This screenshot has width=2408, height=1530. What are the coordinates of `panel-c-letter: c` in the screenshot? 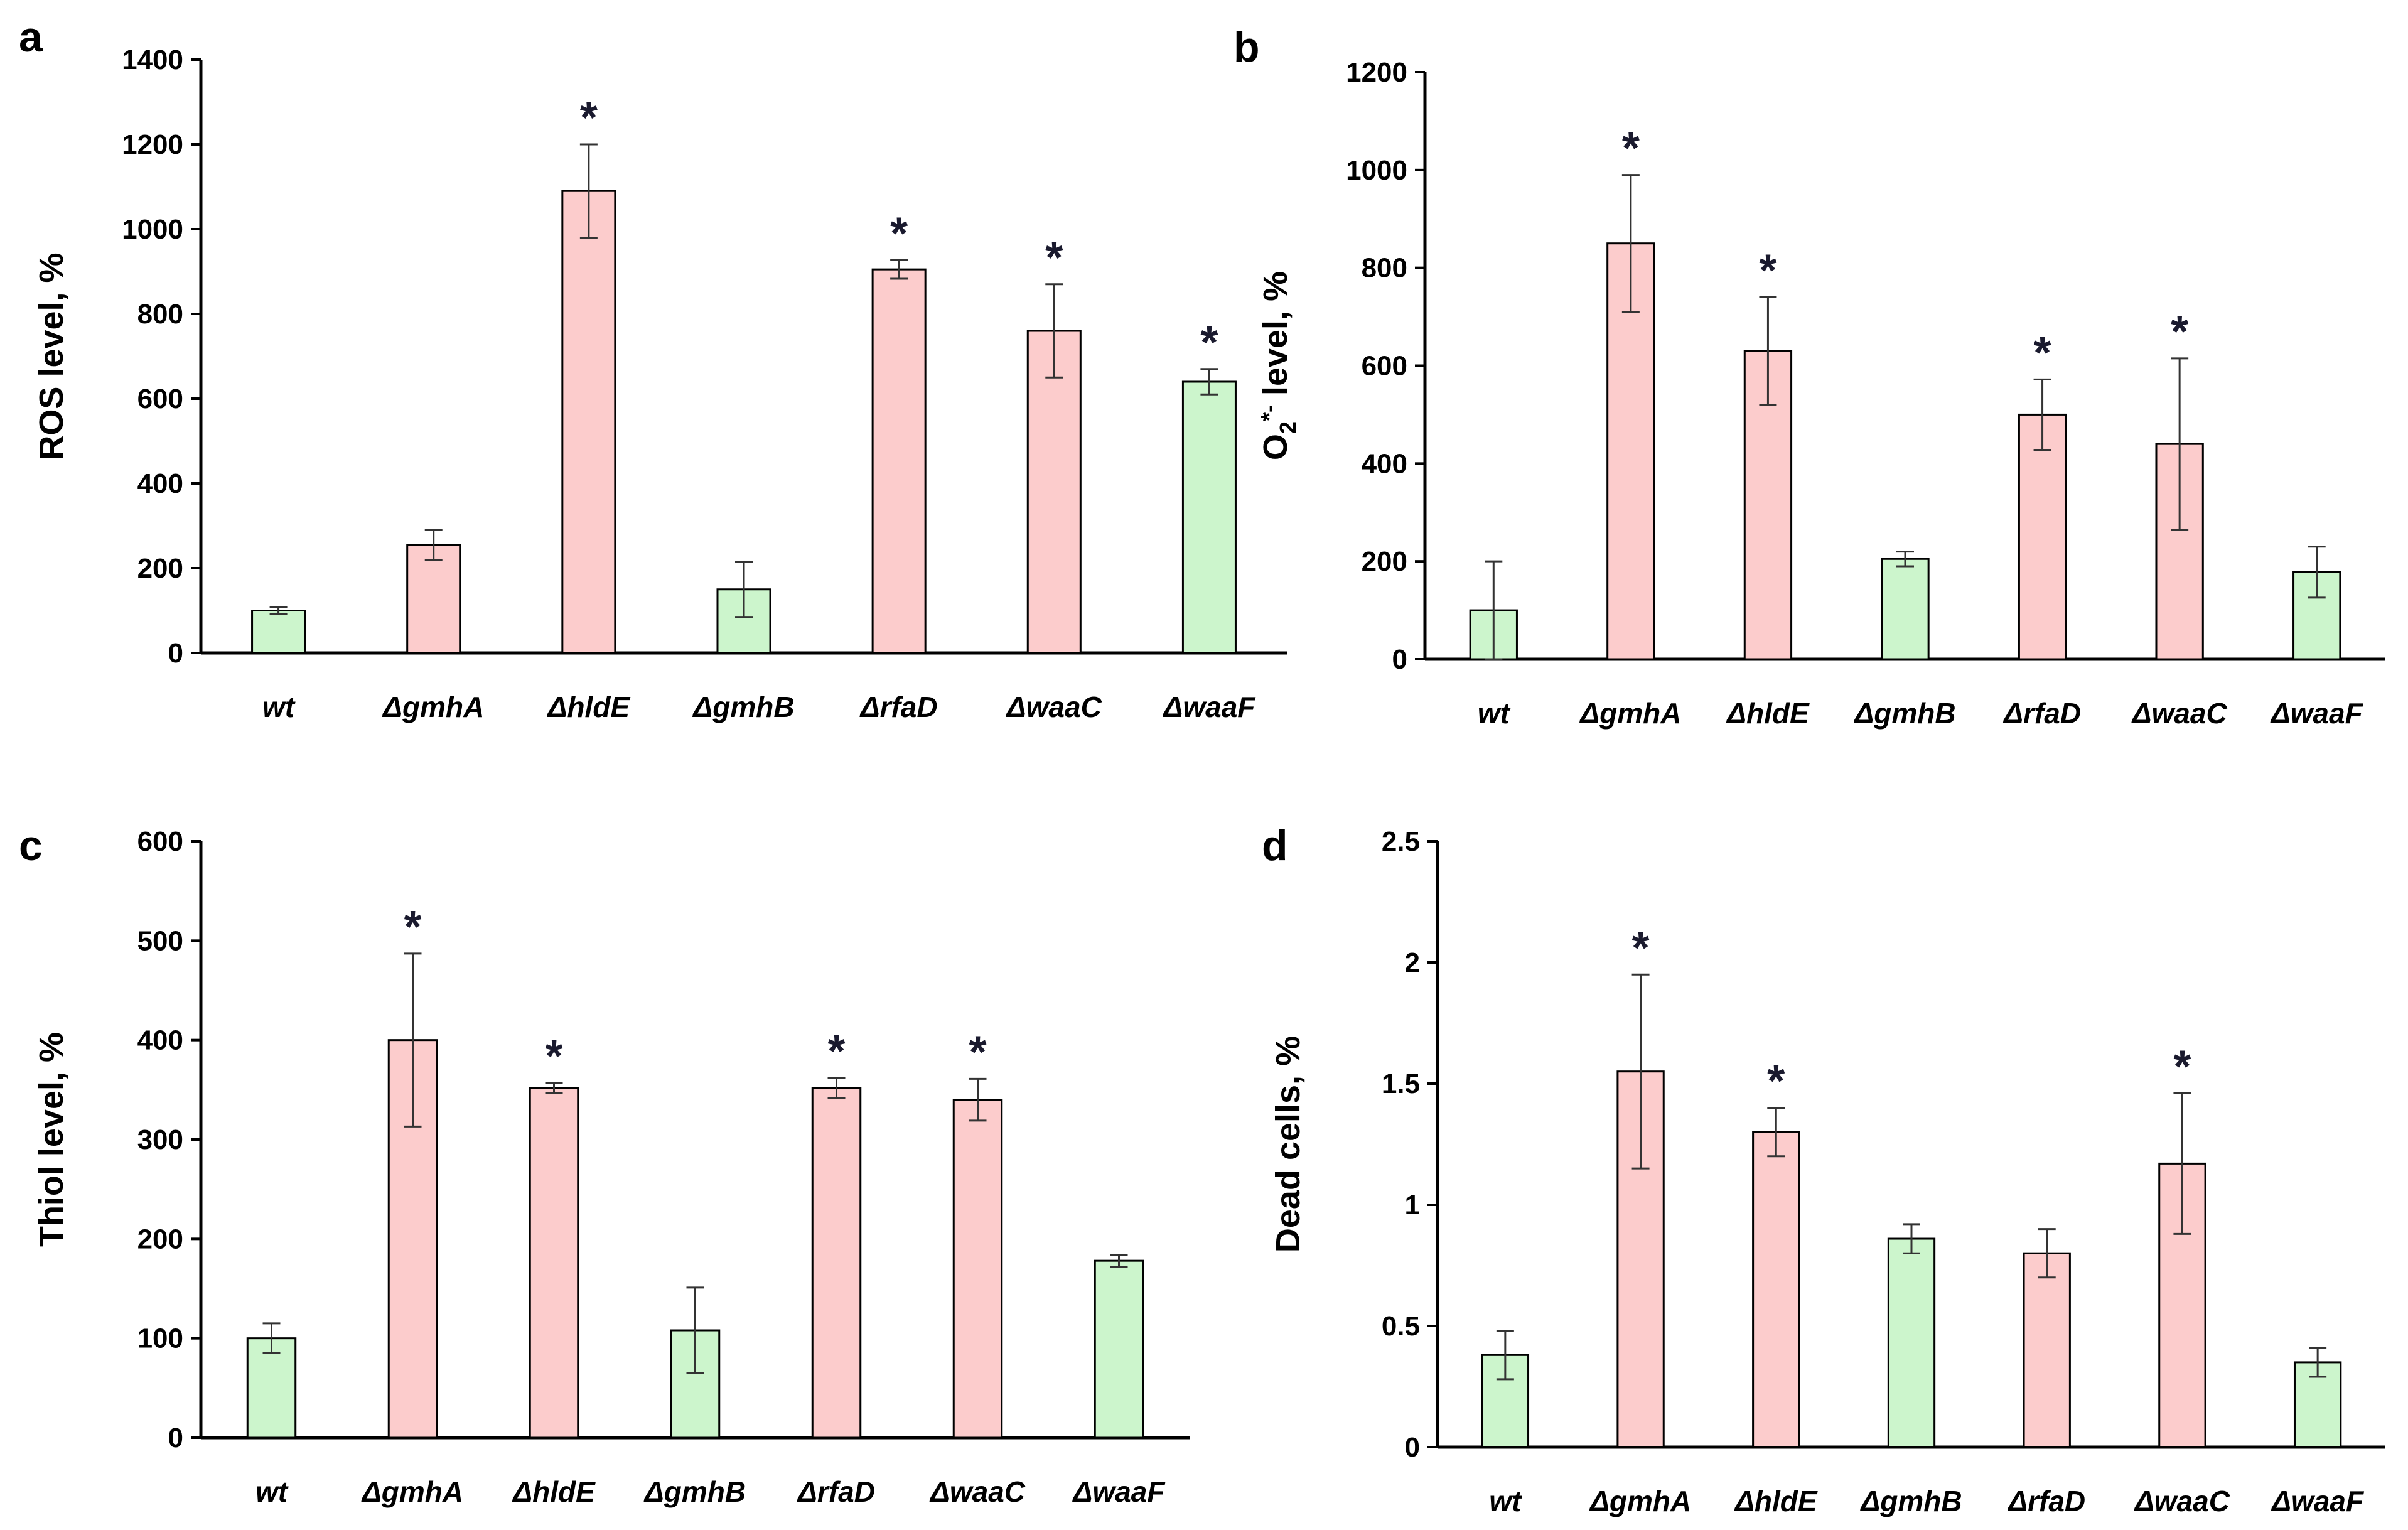 It's located at (31, 846).